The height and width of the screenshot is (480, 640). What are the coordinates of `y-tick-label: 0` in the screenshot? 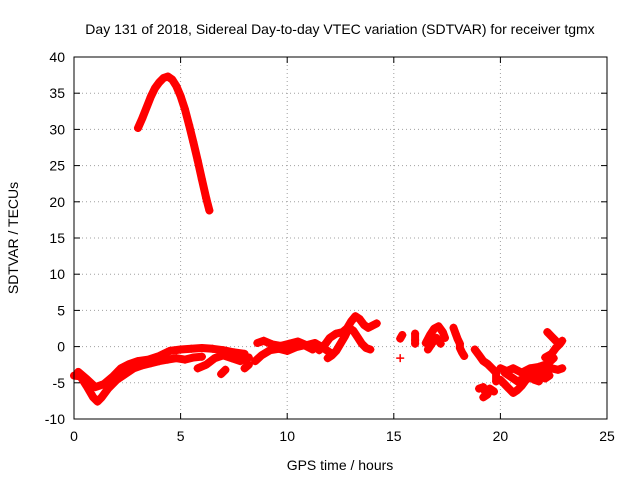 It's located at (61, 347).